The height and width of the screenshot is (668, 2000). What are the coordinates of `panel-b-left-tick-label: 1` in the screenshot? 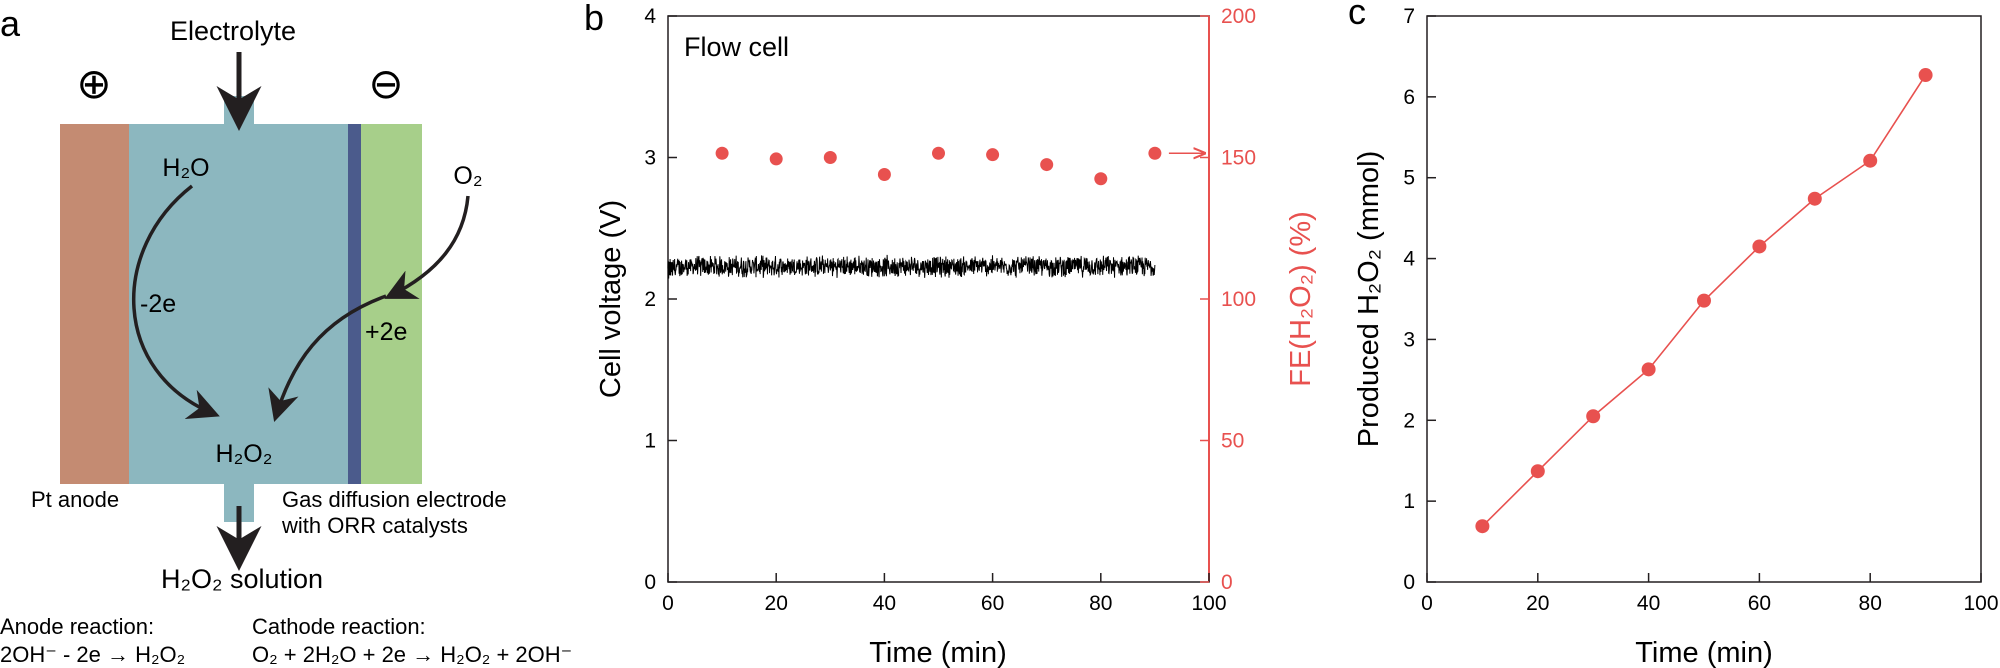 It's located at (650, 441).